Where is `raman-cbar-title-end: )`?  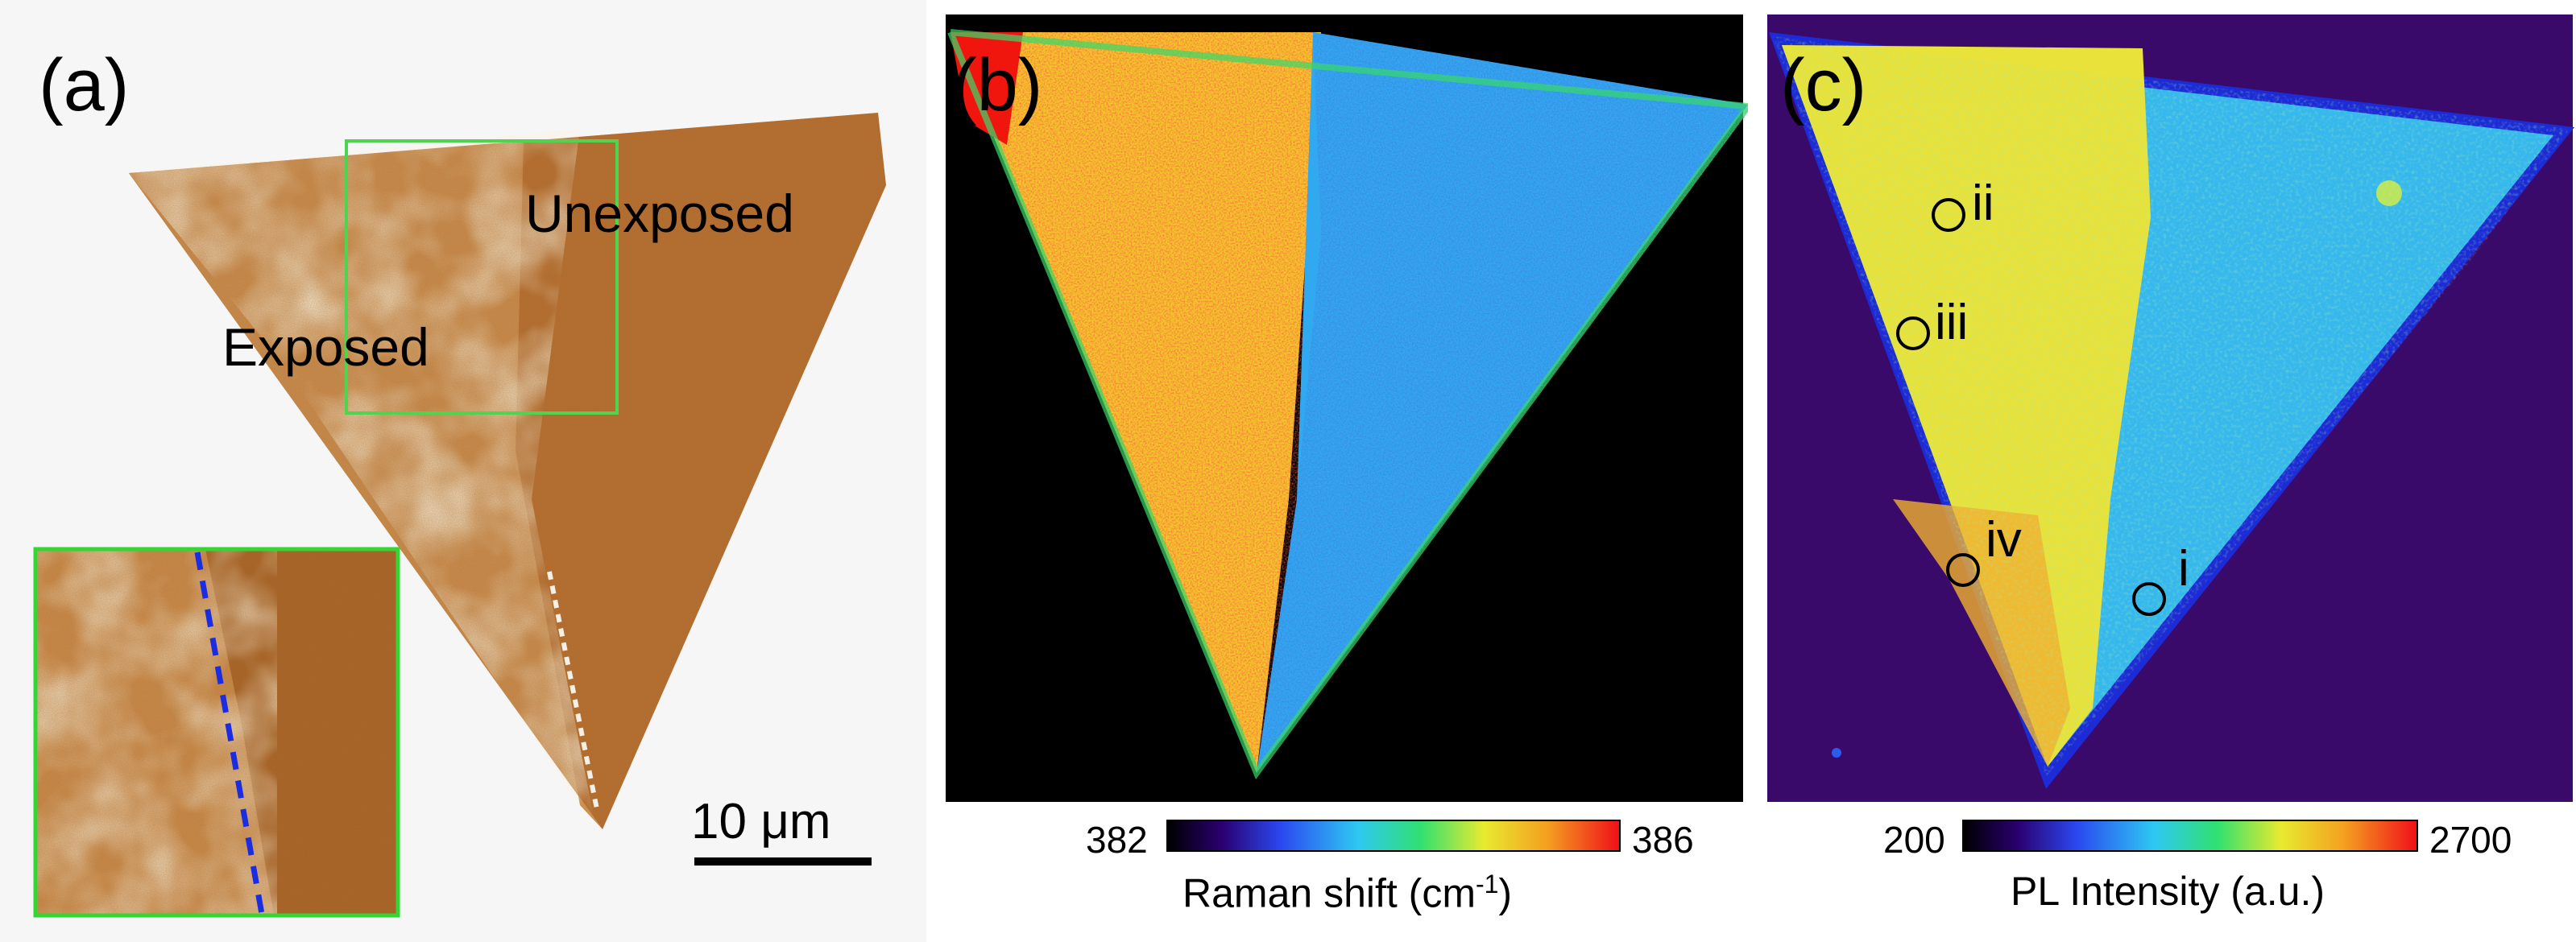
raman-cbar-title-end: ) is located at coordinates (1505, 893).